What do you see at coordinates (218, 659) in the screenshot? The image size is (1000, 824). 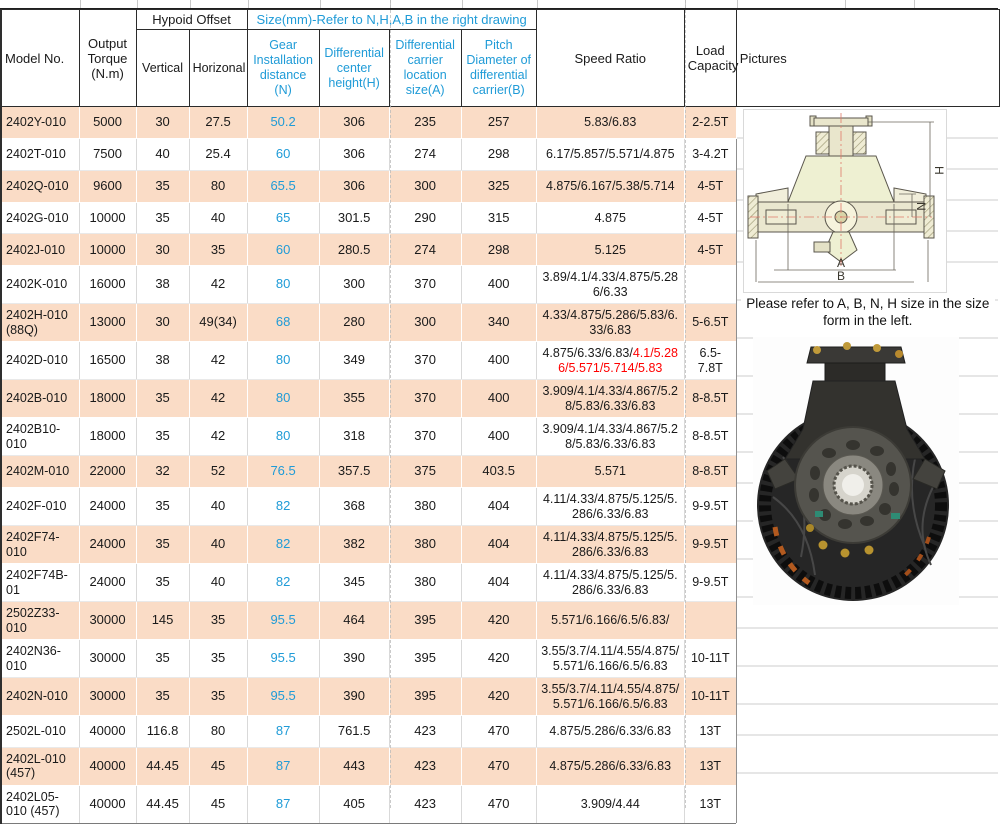 I see `hypoid-horizonal-cell: 35` at bounding box center [218, 659].